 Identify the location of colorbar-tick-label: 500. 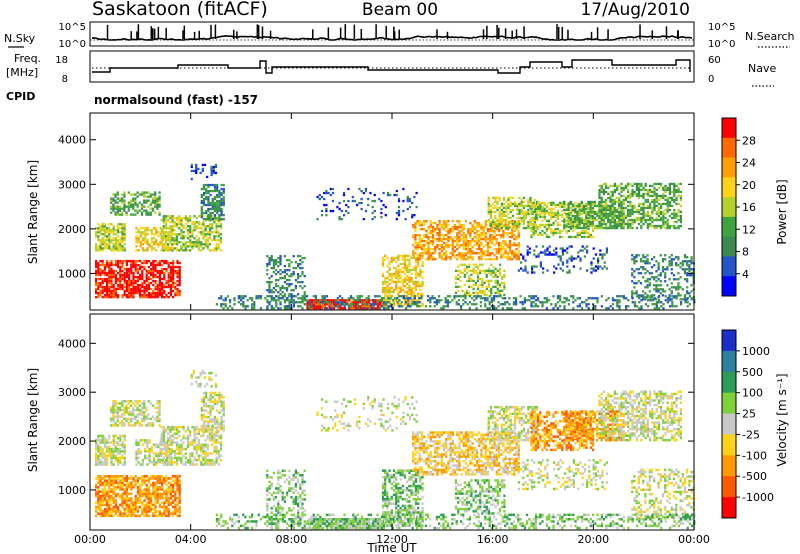
(752, 372).